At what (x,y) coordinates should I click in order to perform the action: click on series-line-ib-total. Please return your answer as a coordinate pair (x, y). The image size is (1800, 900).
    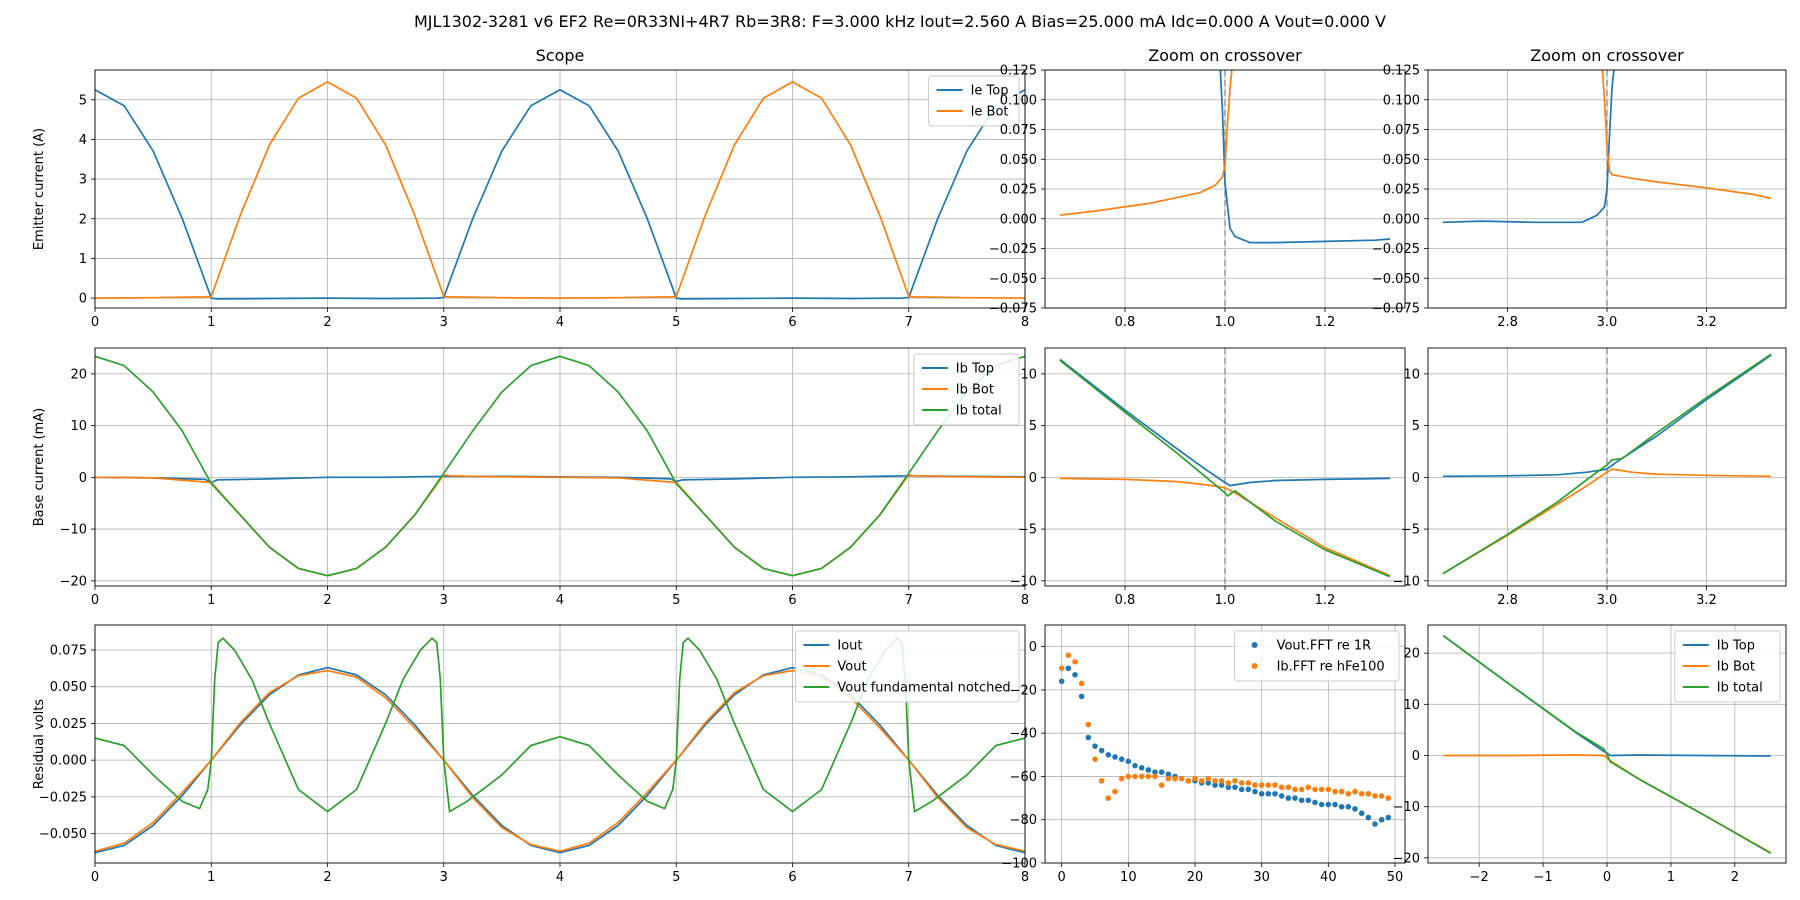
    Looking at the image, I should click on (1225, 468).